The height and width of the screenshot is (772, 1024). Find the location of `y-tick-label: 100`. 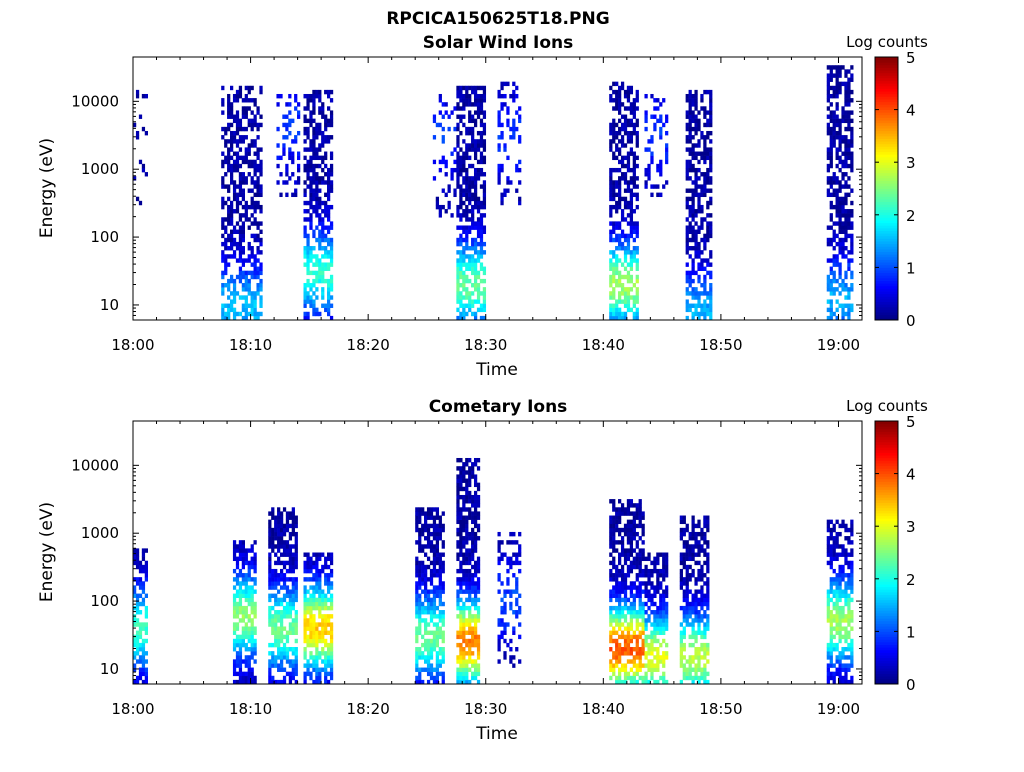

y-tick-label: 100 is located at coordinates (104, 237).